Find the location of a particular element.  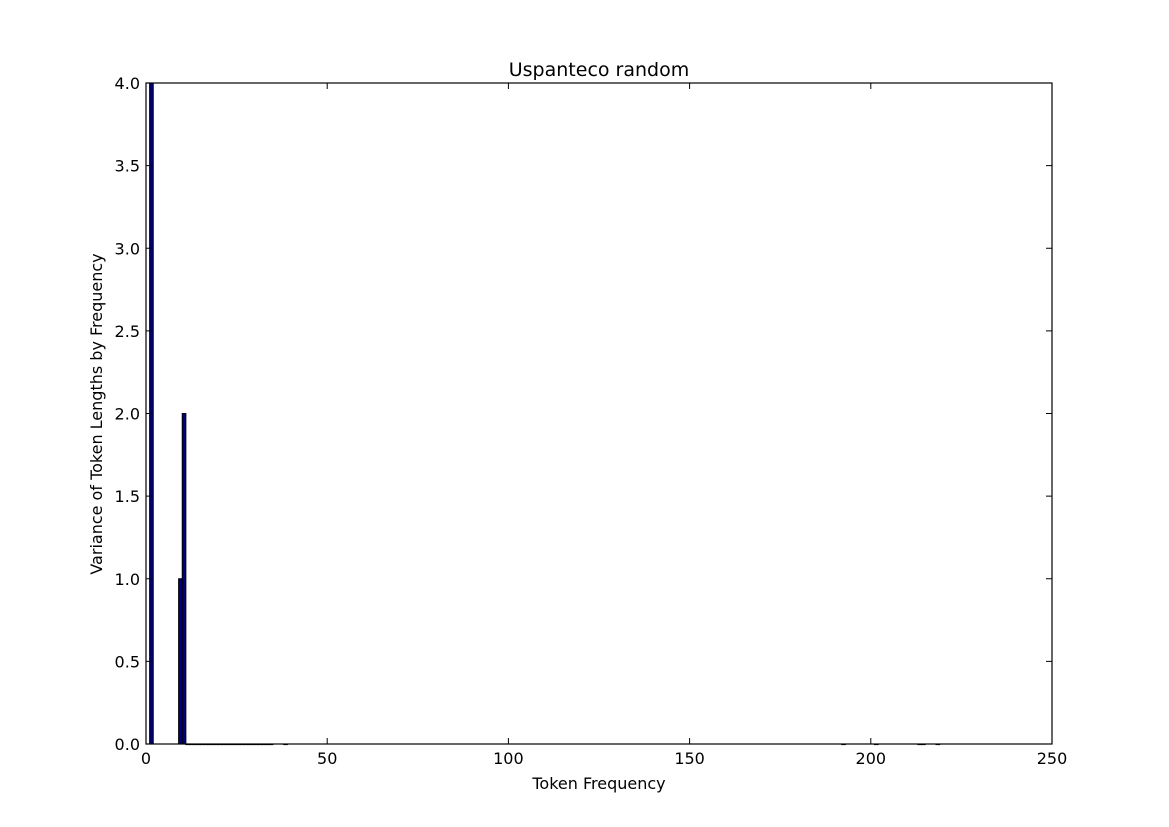

y-tick-label: 1.5 is located at coordinates (127, 496).